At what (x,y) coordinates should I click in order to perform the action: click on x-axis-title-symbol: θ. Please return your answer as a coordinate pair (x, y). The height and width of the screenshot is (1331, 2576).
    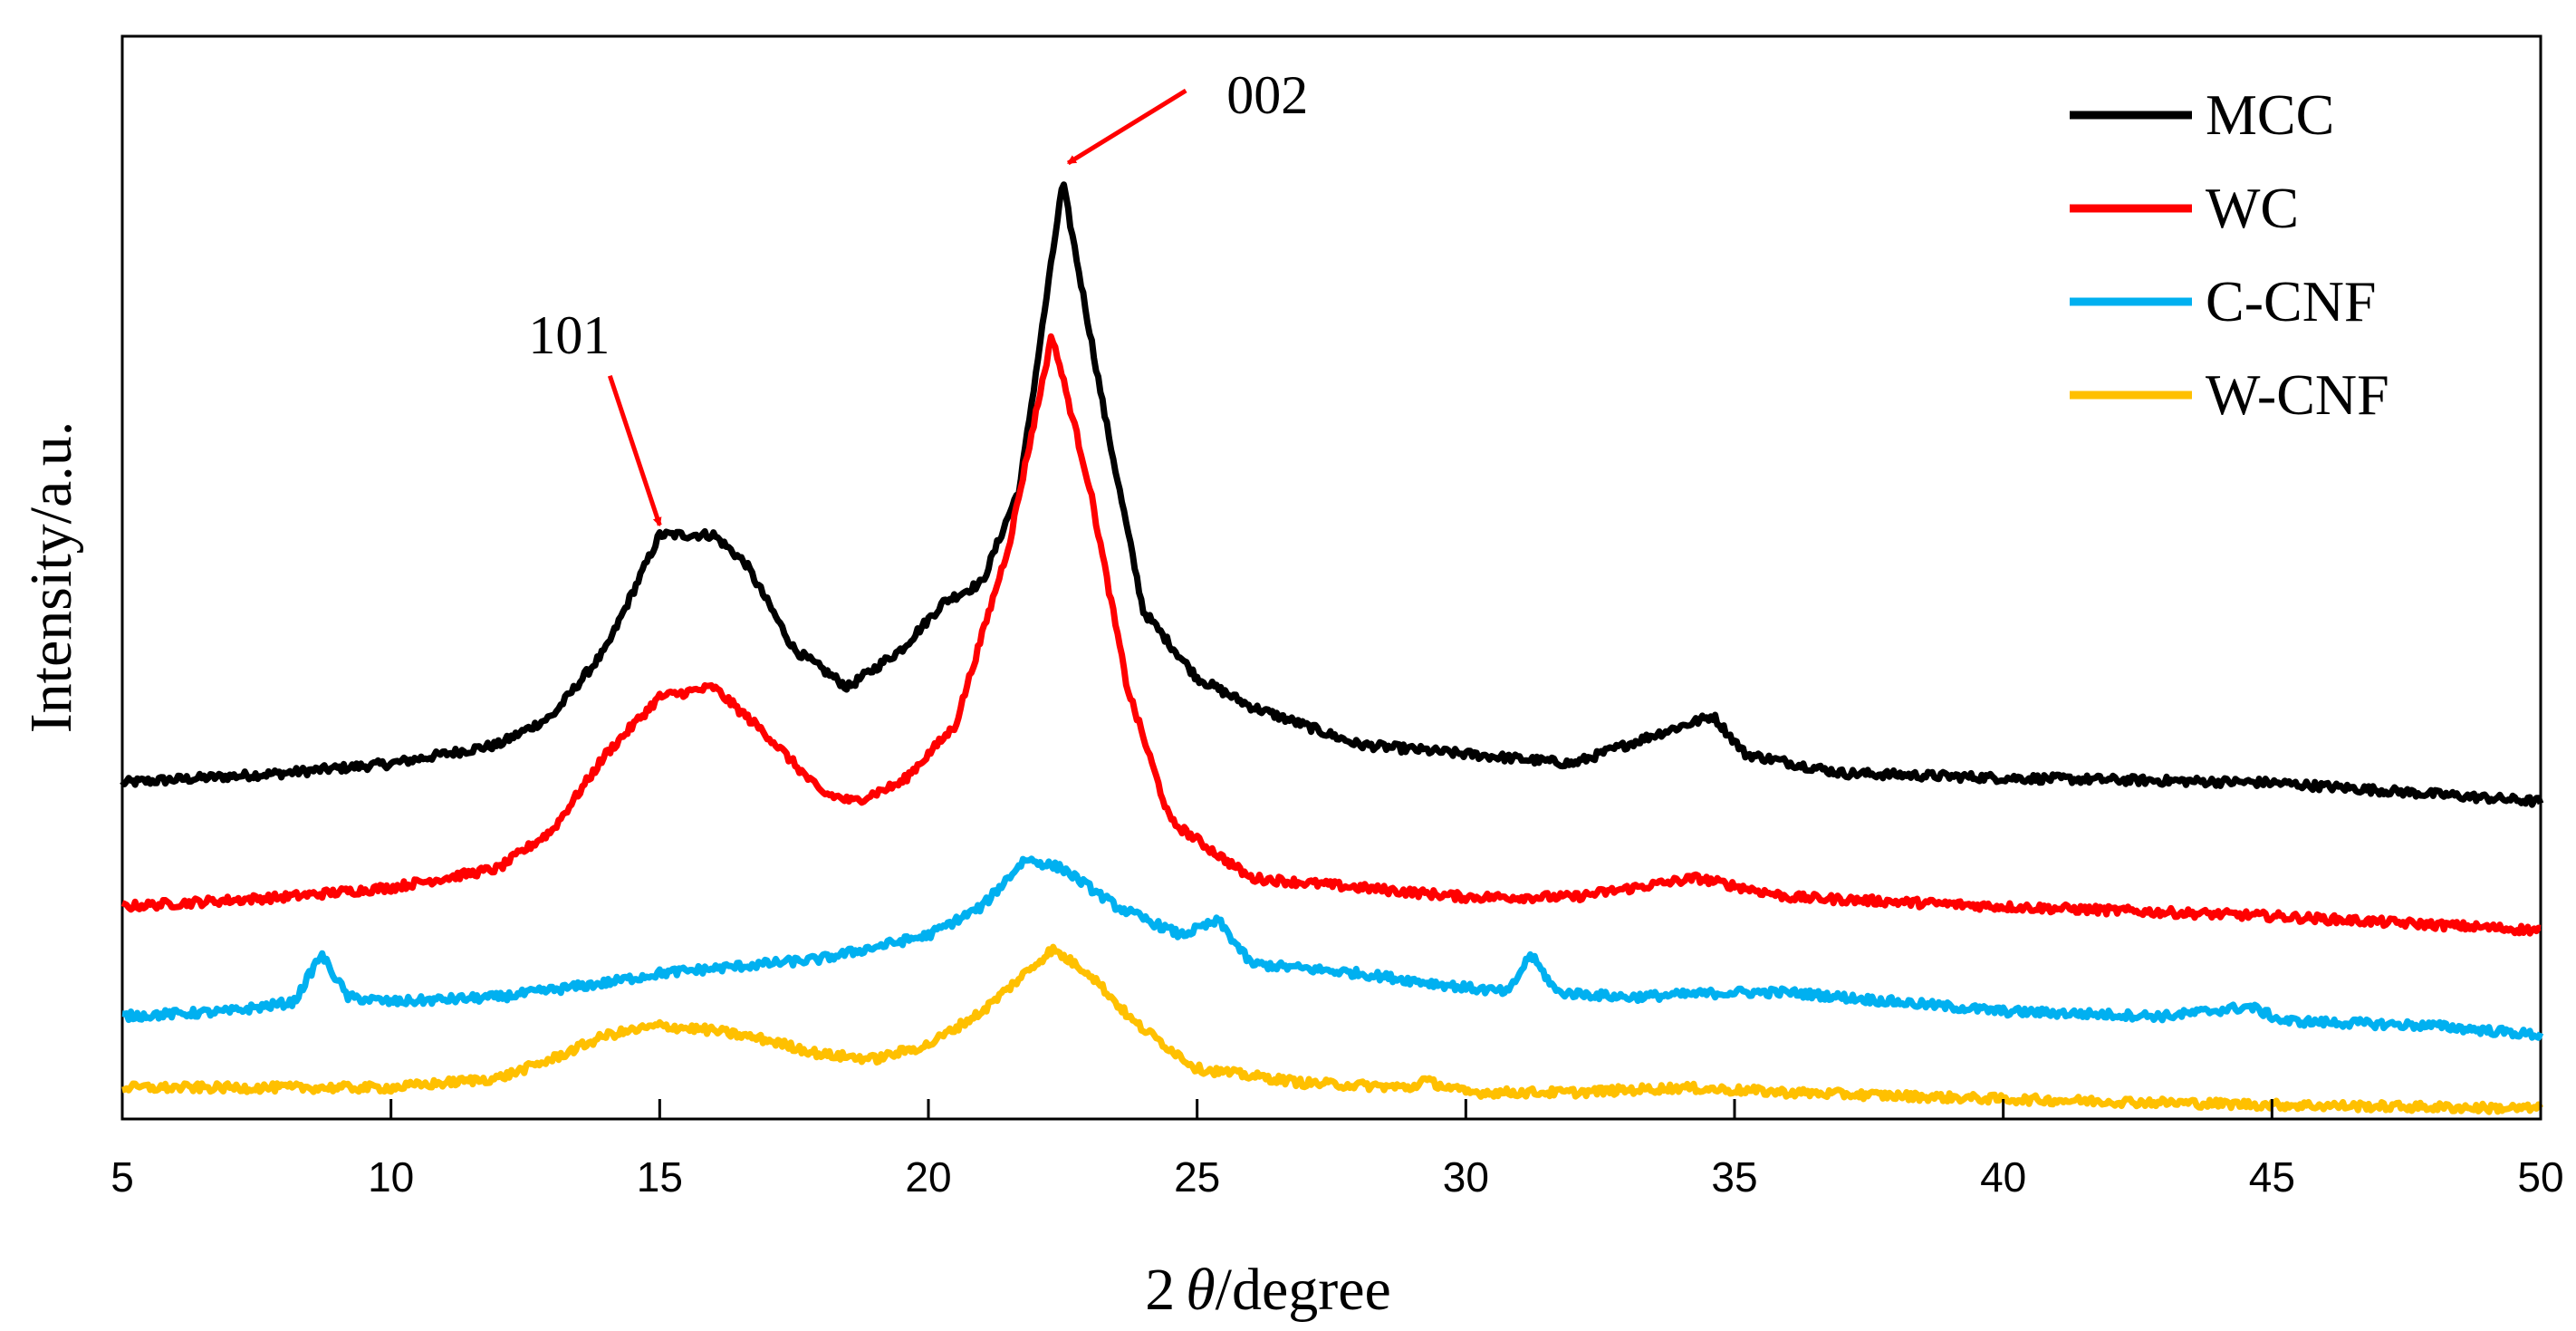
    Looking at the image, I should click on (1200, 1290).